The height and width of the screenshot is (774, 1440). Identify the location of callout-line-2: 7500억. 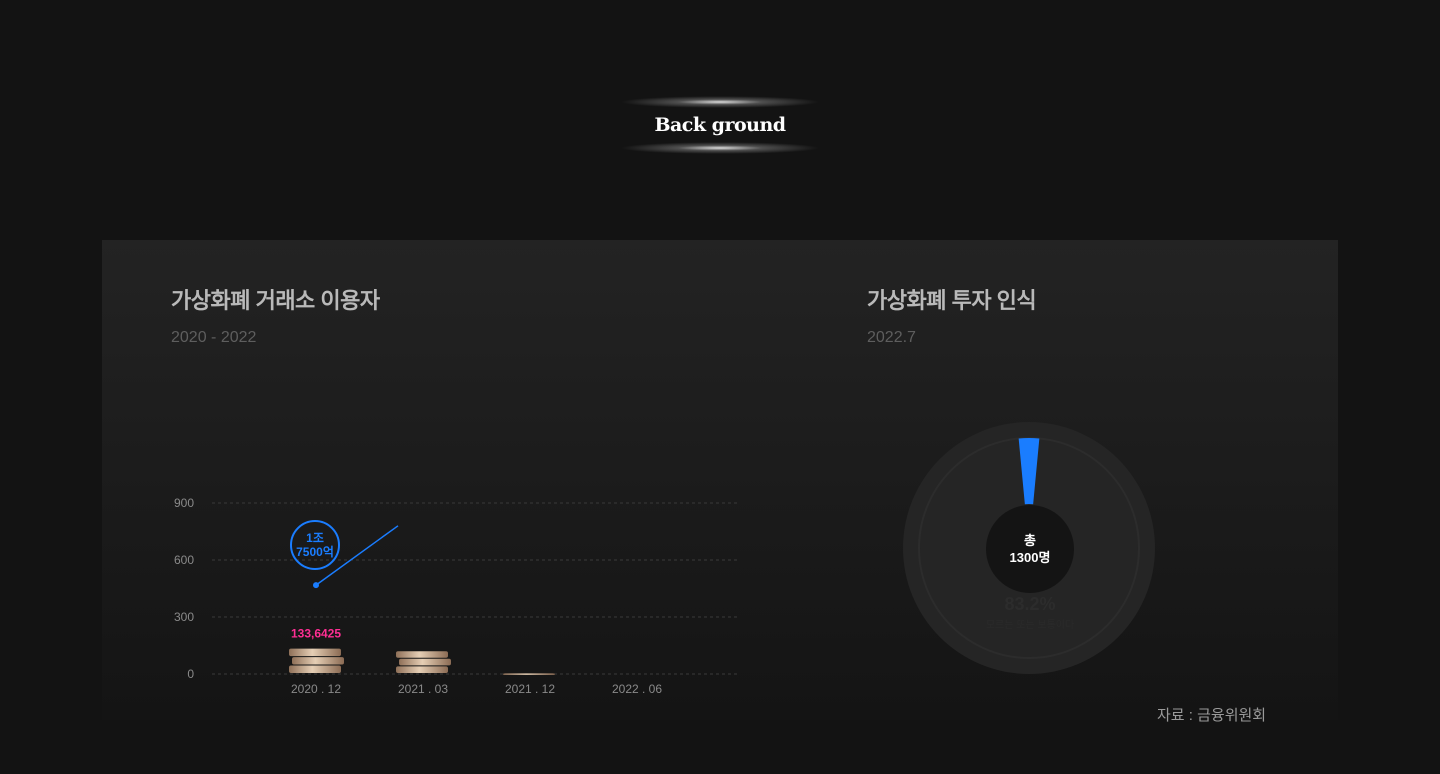
(315, 552).